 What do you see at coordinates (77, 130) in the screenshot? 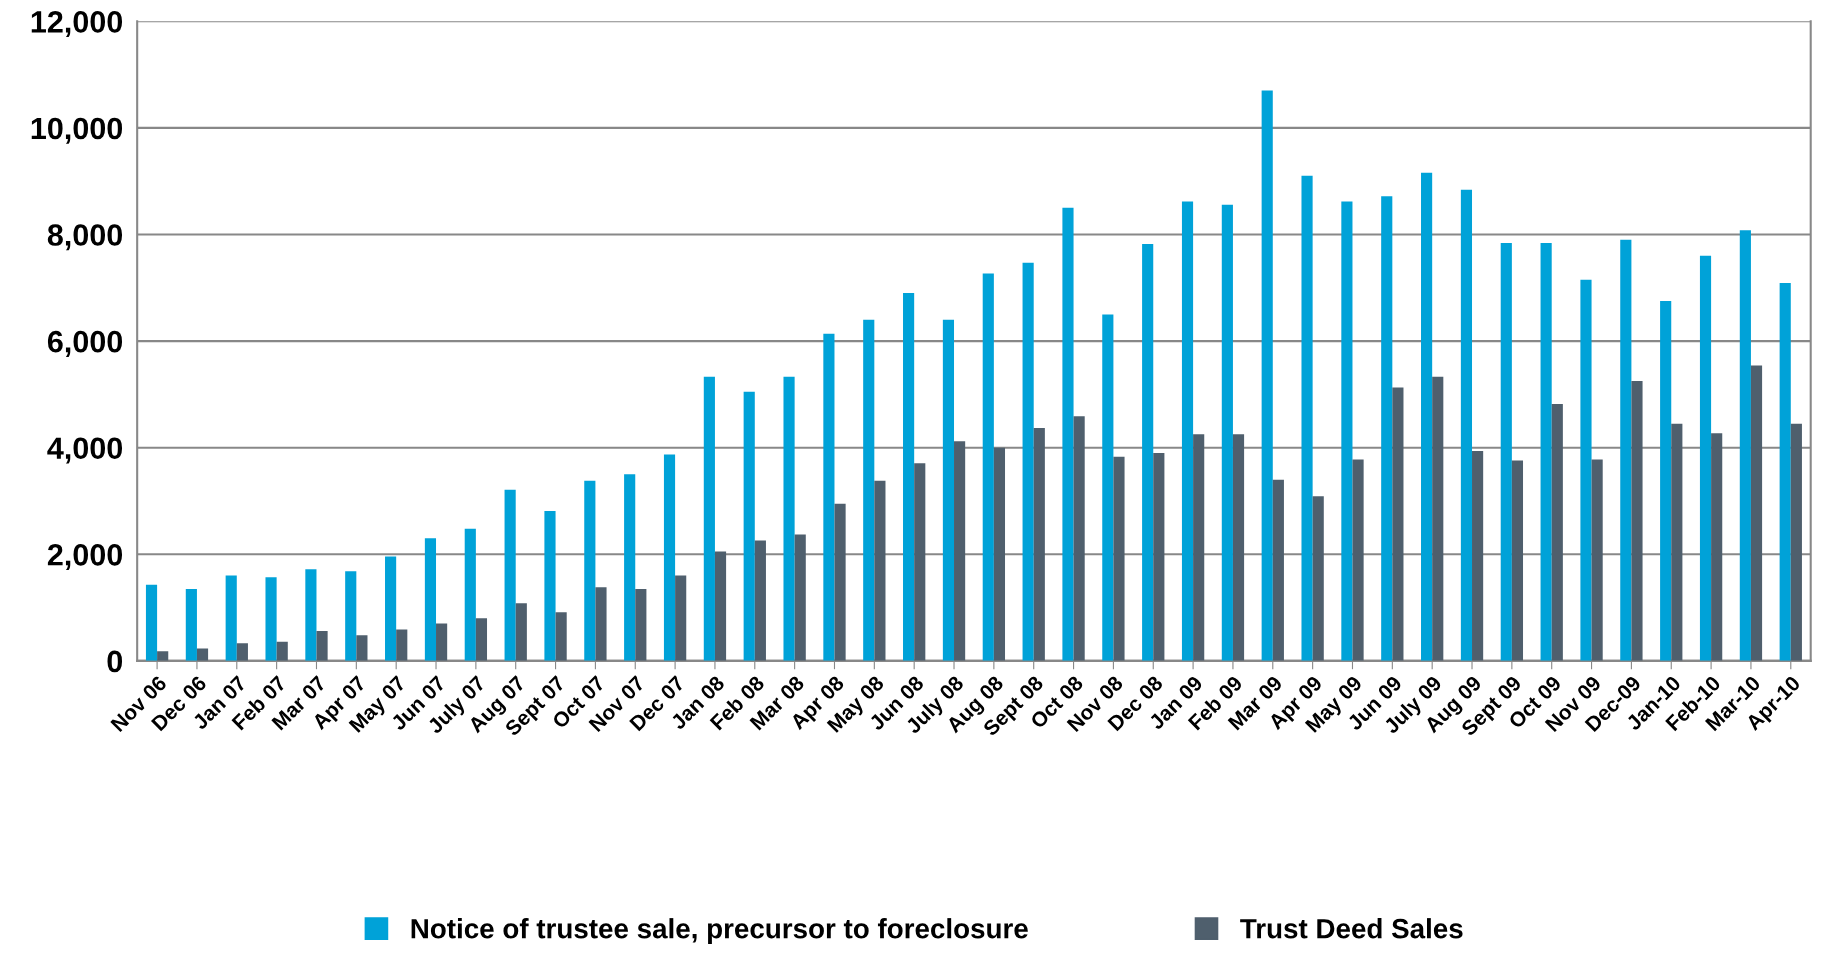
I see `y-tick-label: 10,000` at bounding box center [77, 130].